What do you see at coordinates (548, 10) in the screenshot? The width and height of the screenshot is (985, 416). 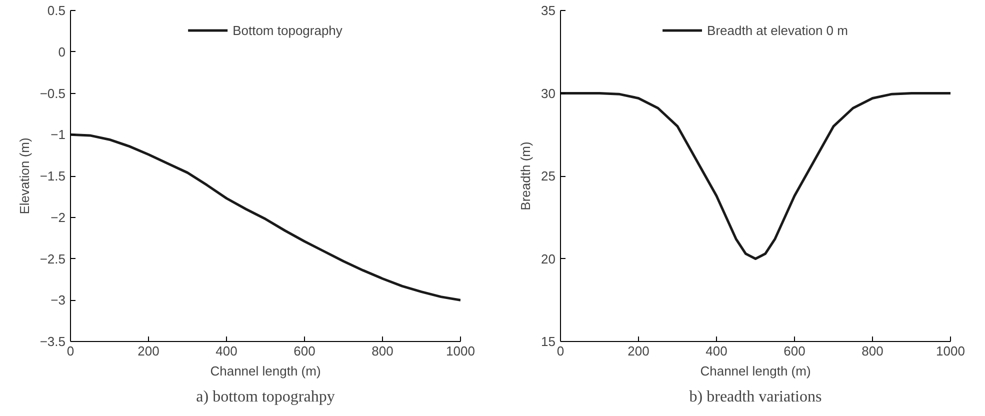 I see `y-tick-label: 35` at bounding box center [548, 10].